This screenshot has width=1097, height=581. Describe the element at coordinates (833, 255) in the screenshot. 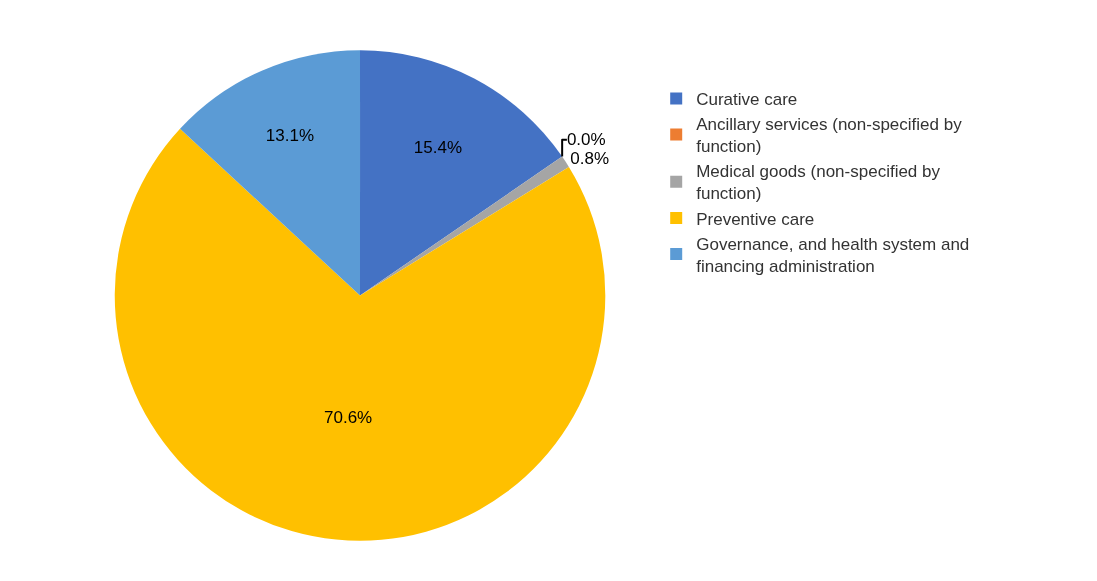

I see `legend-label: Governance, and health system and financing administration` at that location.